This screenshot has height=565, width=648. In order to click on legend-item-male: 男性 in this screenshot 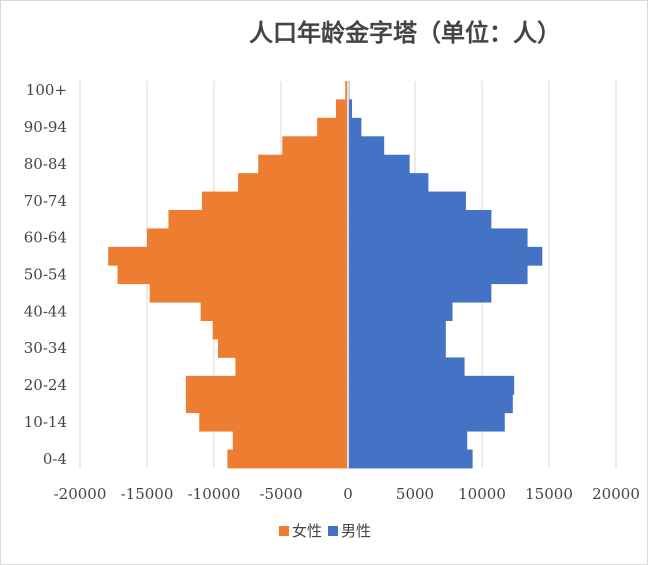, I will do `click(349, 530)`.